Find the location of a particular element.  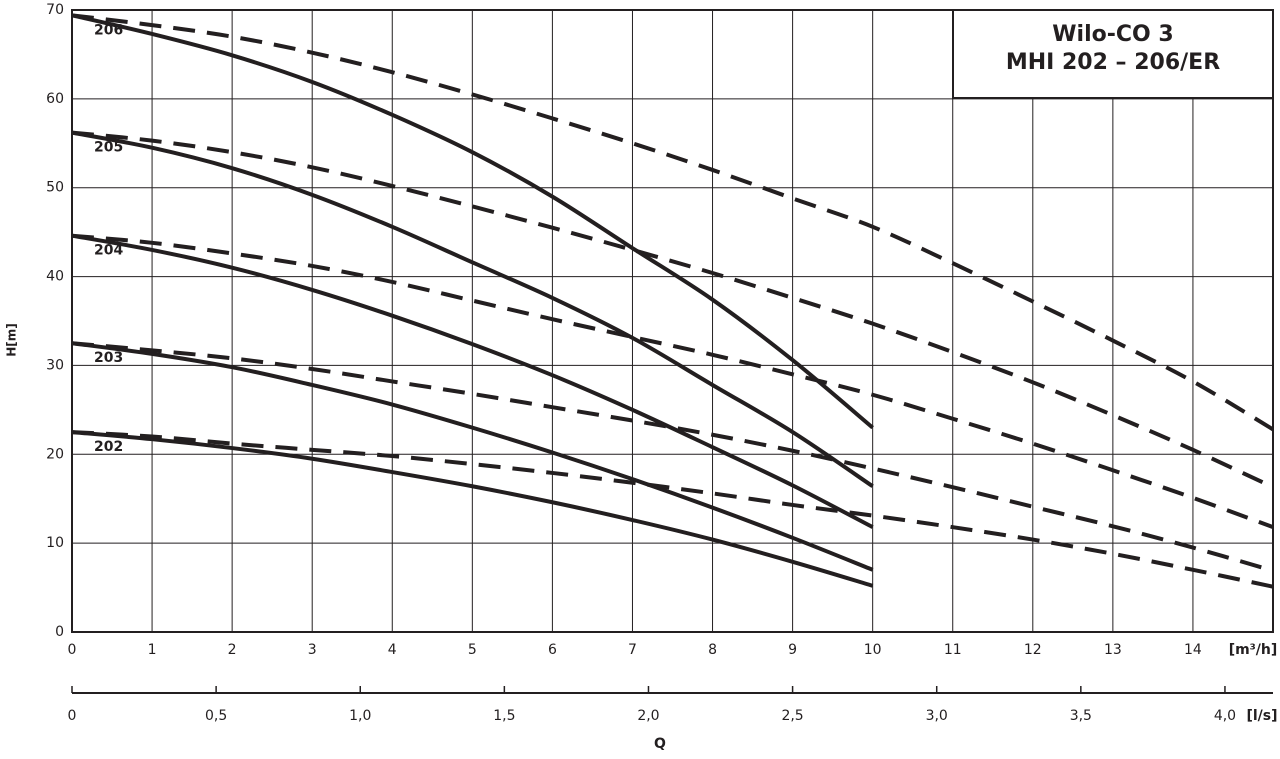

x2-tick-label: 0,5 is located at coordinates (216, 716).